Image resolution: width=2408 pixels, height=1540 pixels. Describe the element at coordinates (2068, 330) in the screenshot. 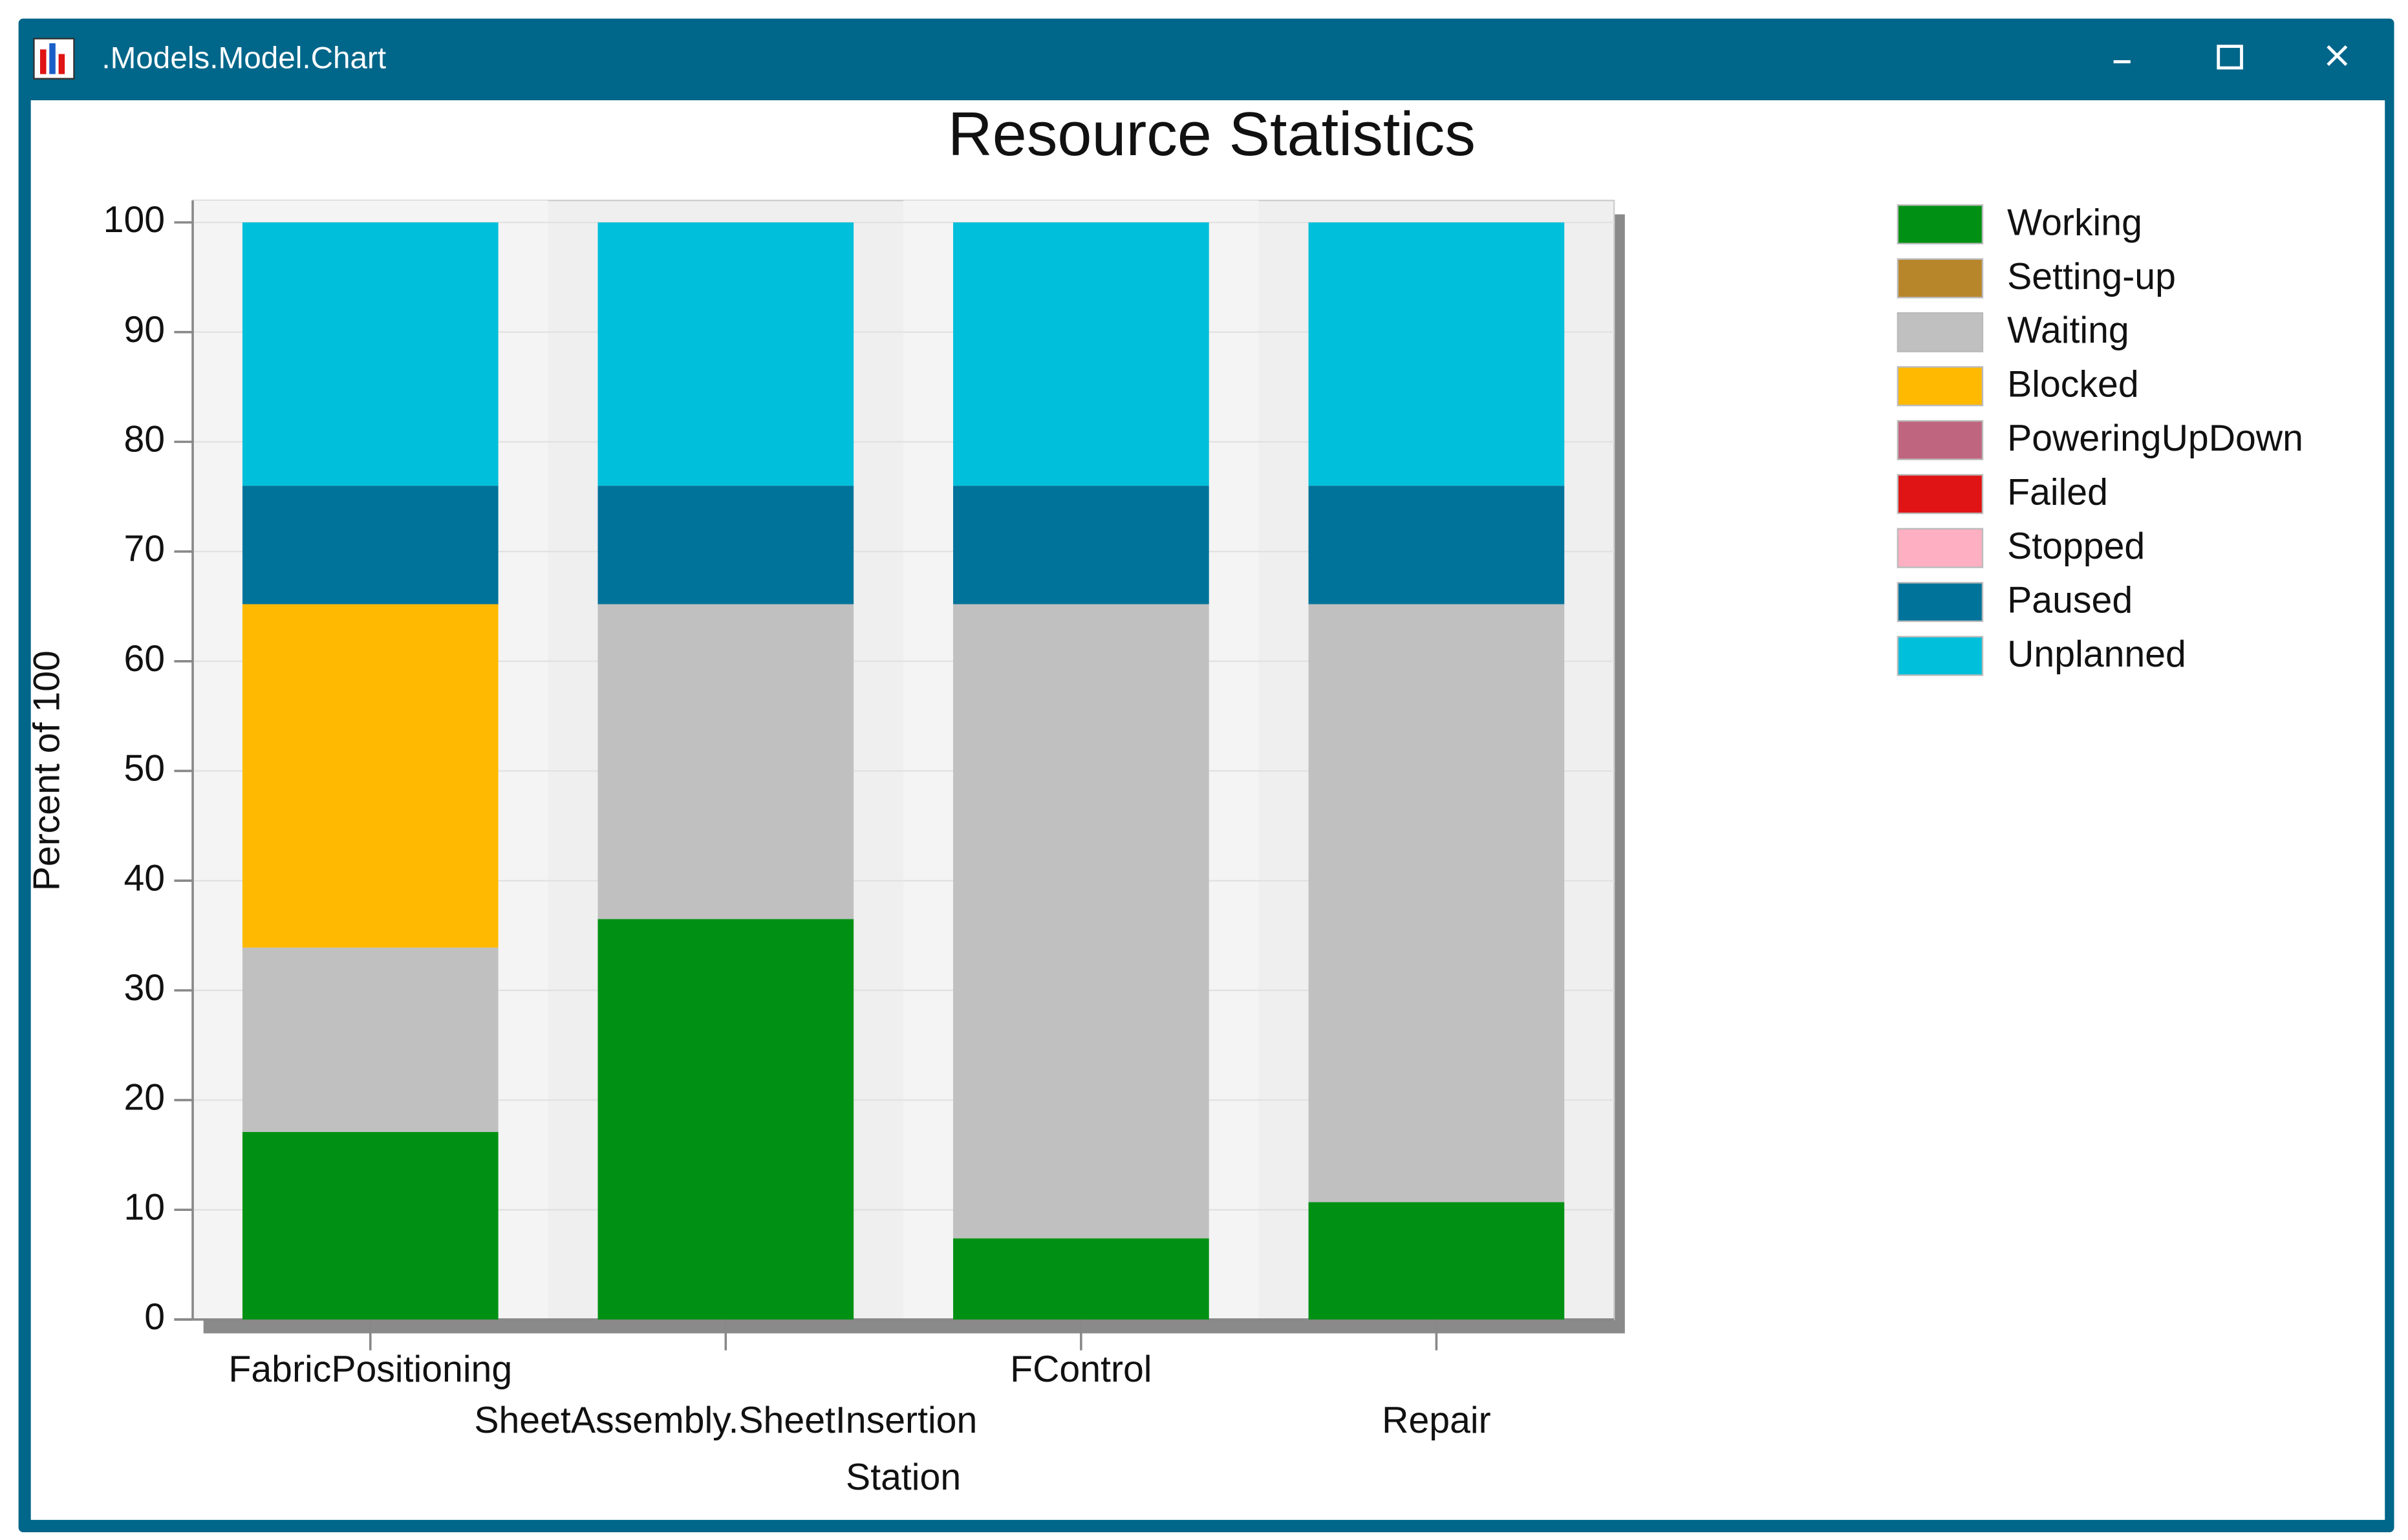

I see `legend-label: Waiting` at that location.